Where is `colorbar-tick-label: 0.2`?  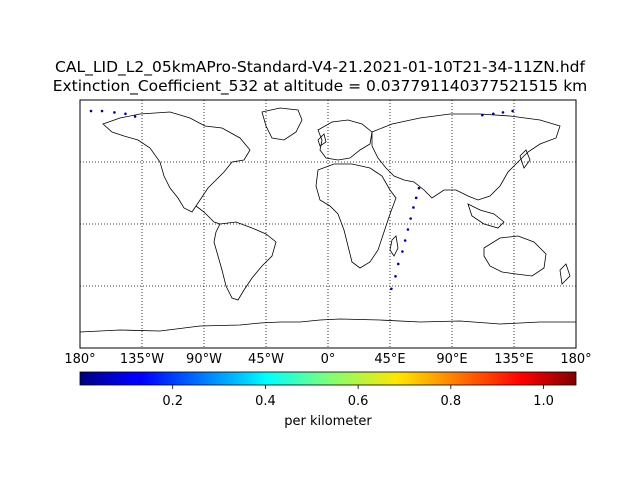
colorbar-tick-label: 0.2 is located at coordinates (172, 401).